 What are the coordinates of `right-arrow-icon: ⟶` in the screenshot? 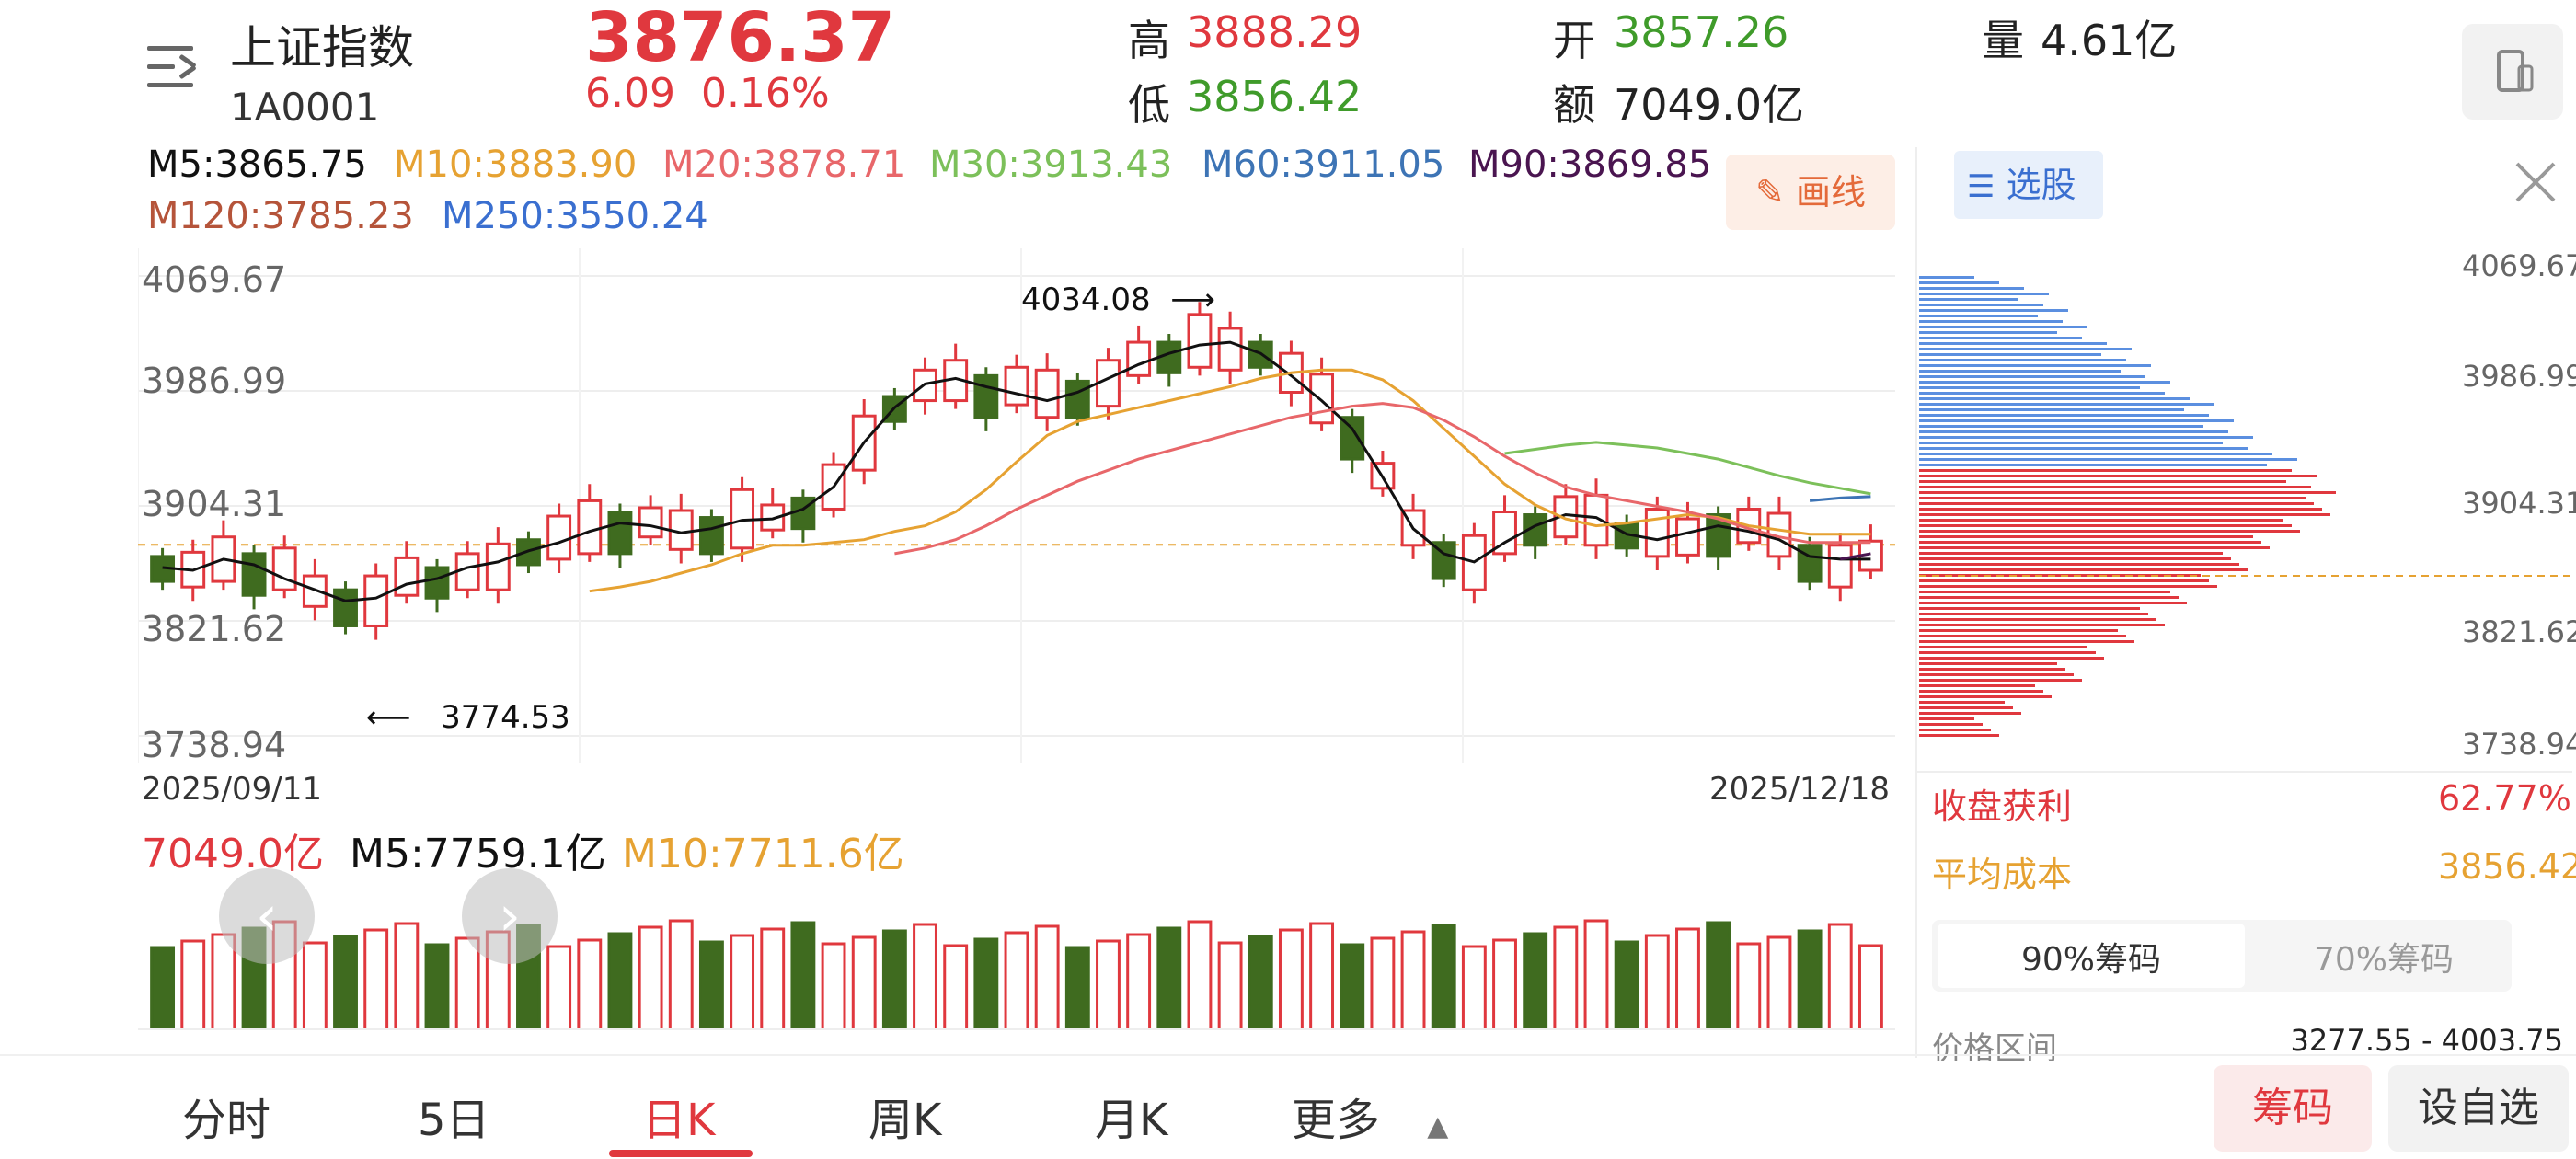 It's located at (1187, 299).